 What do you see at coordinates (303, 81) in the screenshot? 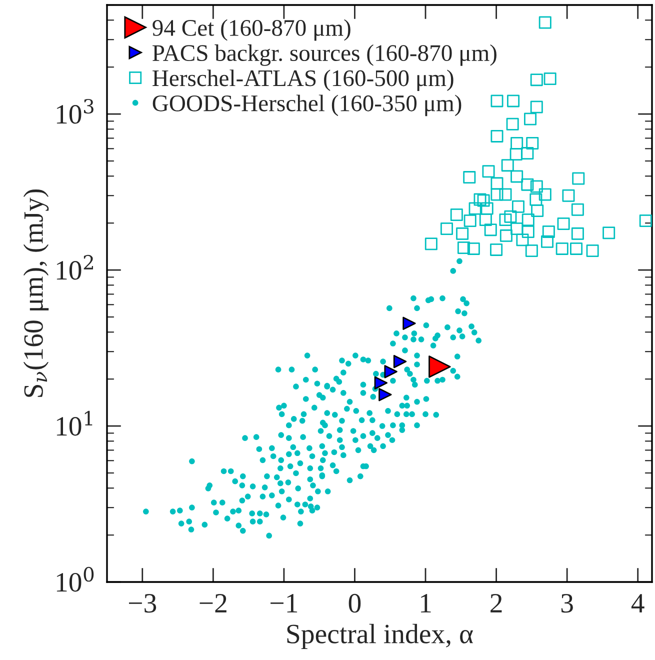
I see `legend-label: Herschel-ATLAS (160-500 μm)` at bounding box center [303, 81].